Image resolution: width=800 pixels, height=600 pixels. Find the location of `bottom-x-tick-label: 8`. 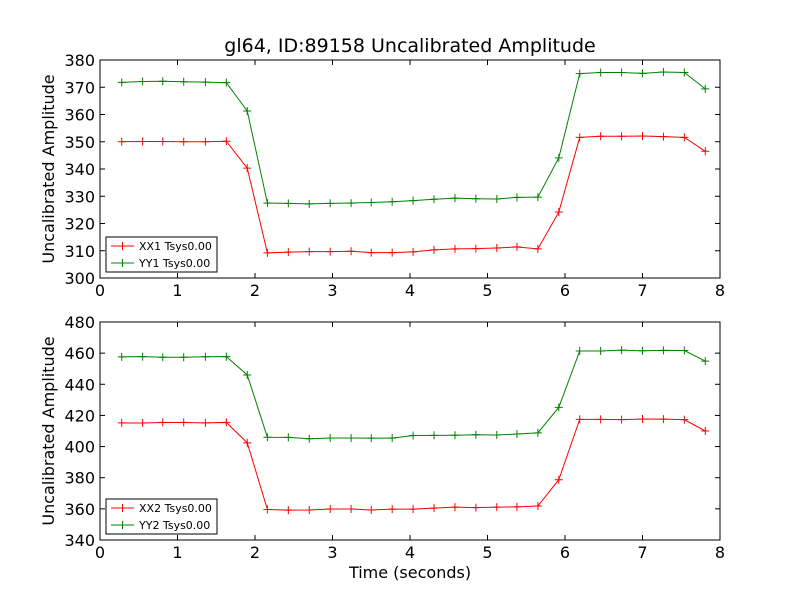

bottom-x-tick-label: 8 is located at coordinates (720, 552).